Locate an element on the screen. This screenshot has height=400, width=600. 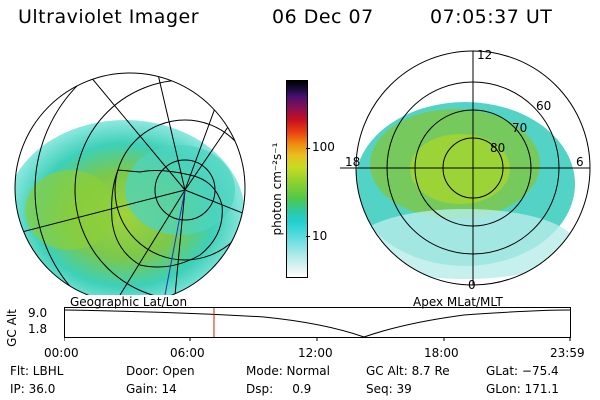
mlt-label-6: 6 is located at coordinates (580, 162).